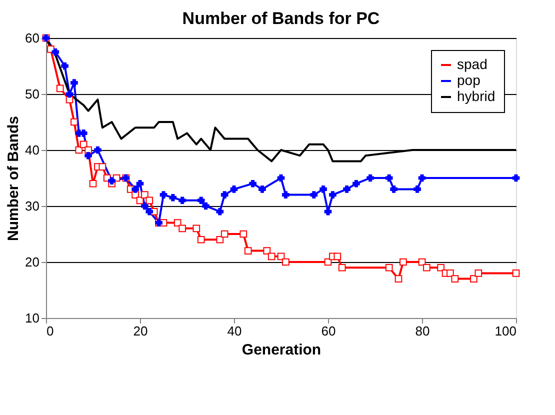  I want to click on x-tick-label: 60, so click(328, 331).